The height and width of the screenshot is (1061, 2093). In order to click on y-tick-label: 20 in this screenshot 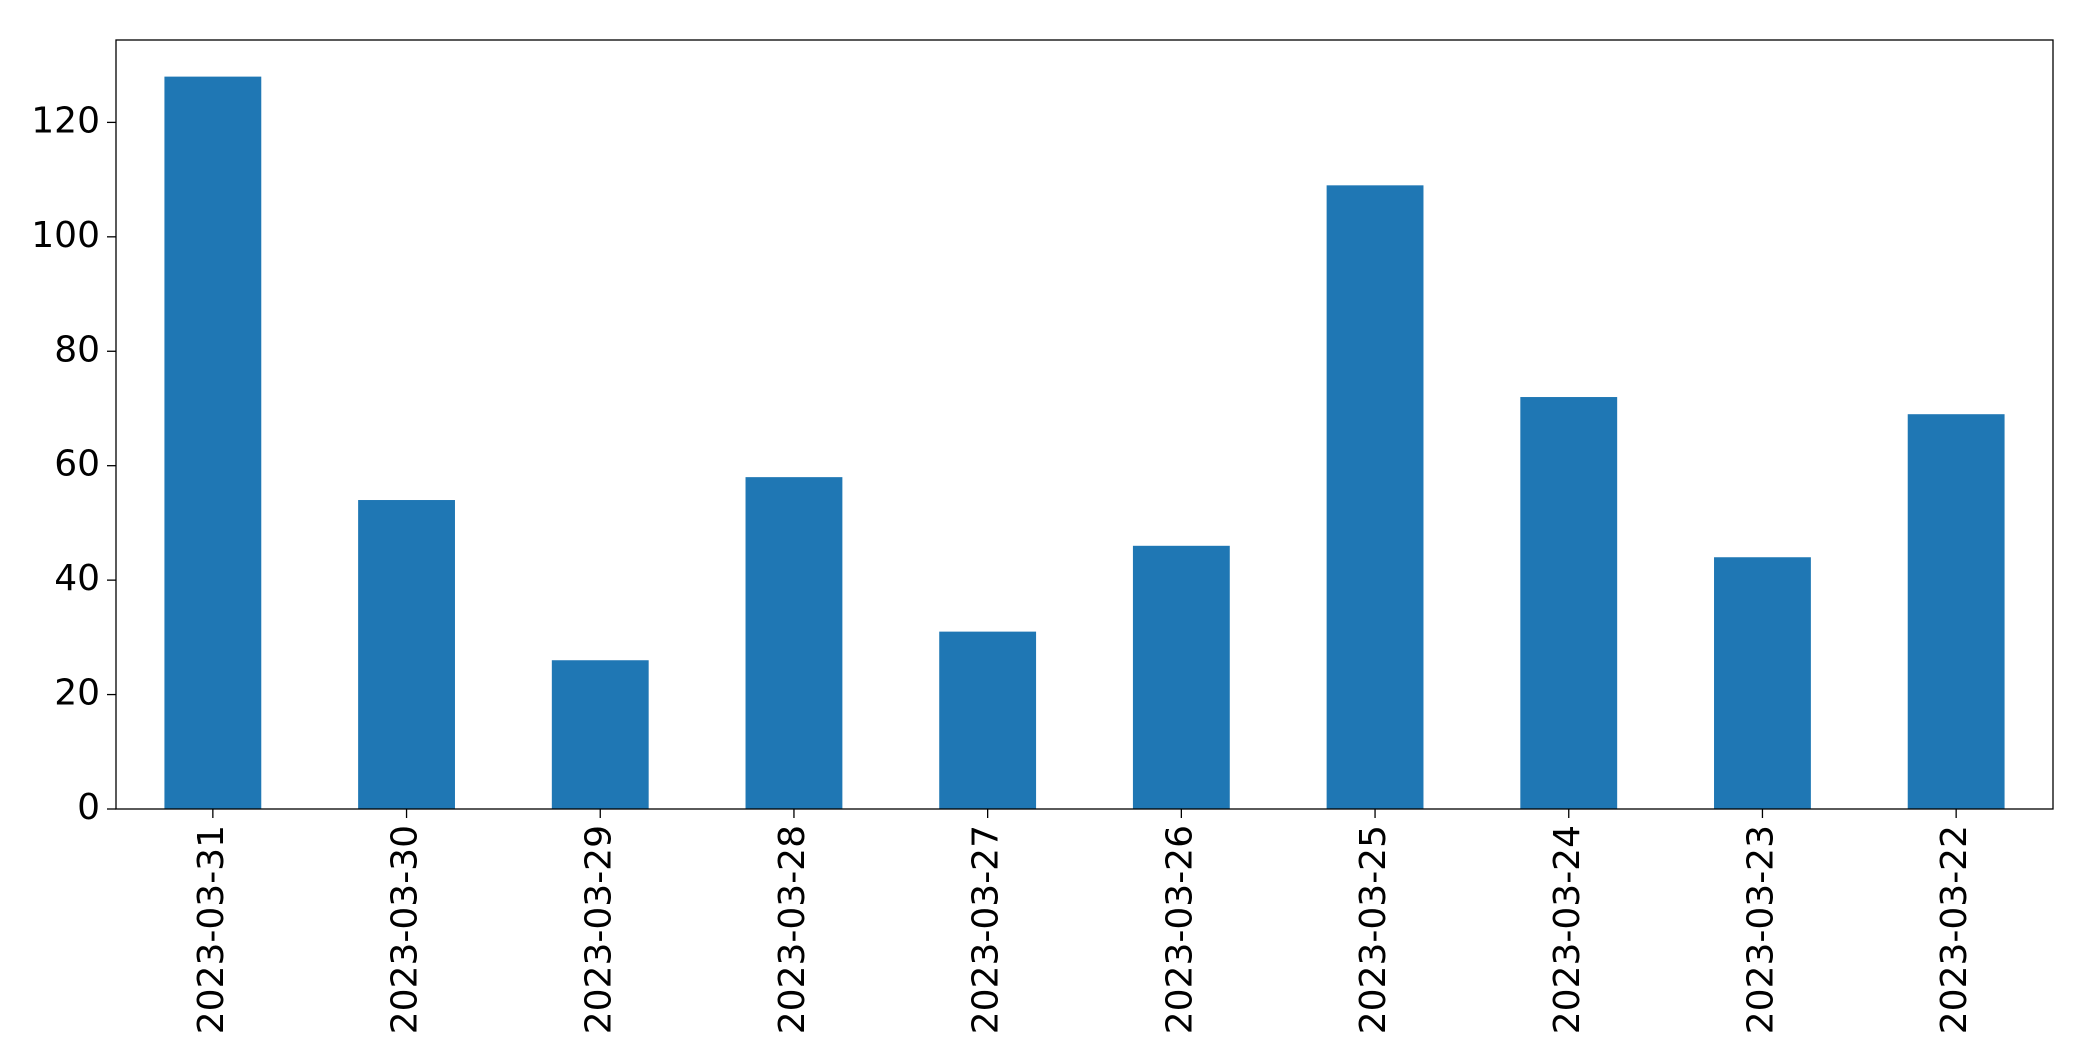, I will do `click(77, 693)`.